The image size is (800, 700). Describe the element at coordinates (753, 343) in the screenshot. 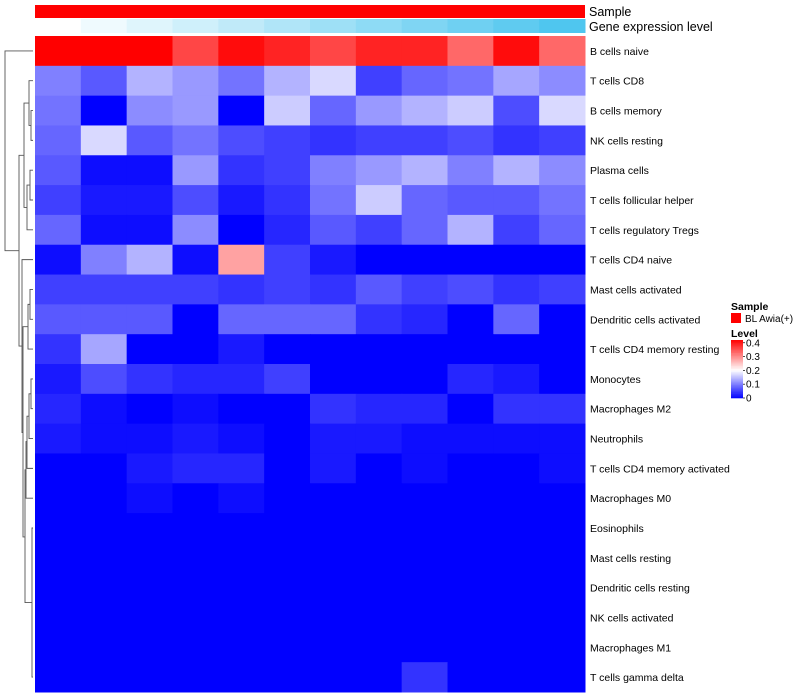

I see `legend-level-tick-label: 0.4` at that location.